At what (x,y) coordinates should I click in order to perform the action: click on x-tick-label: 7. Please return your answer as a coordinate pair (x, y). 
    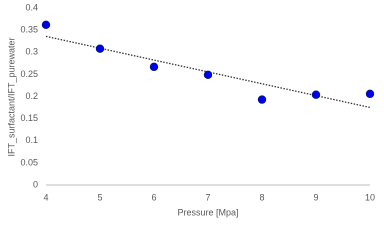
    Looking at the image, I should click on (207, 197).